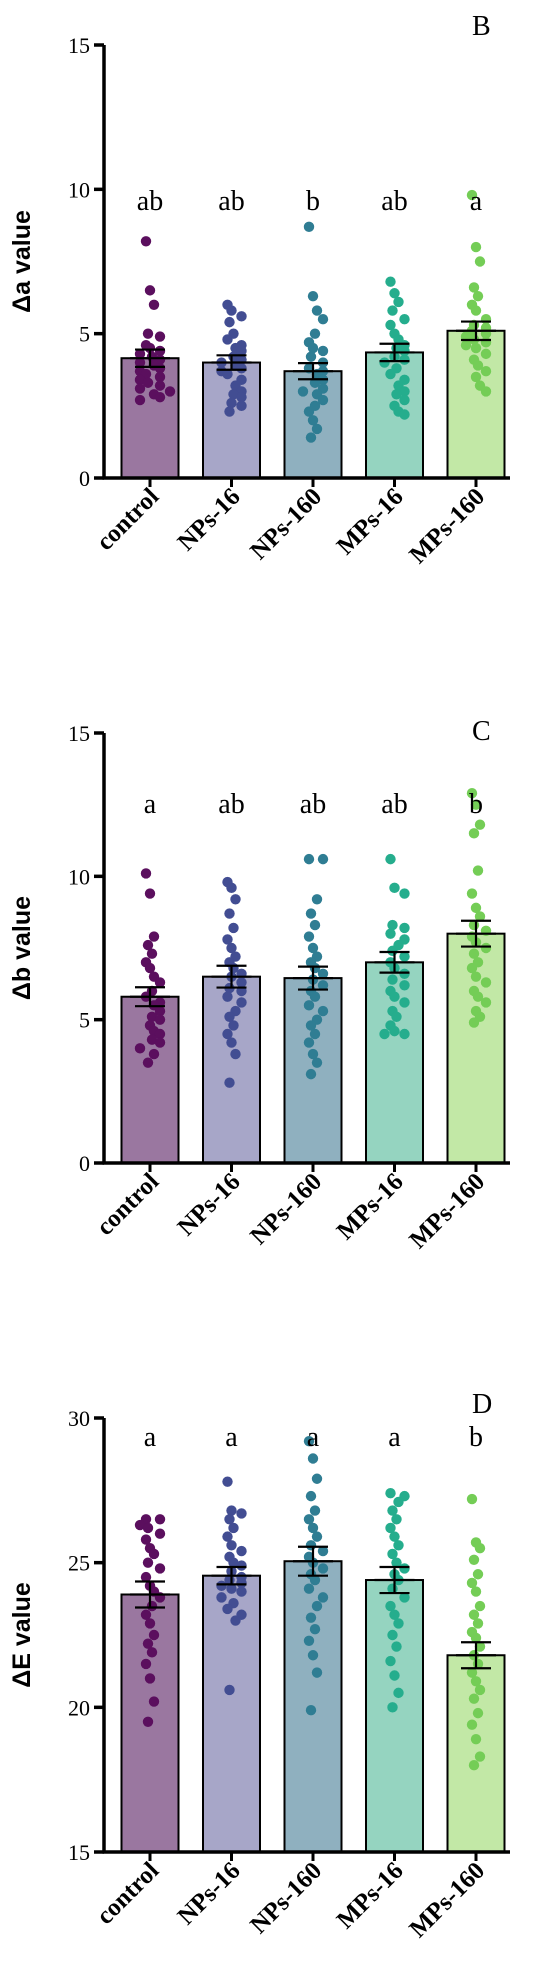  I want to click on points-control, so click(155, 321).